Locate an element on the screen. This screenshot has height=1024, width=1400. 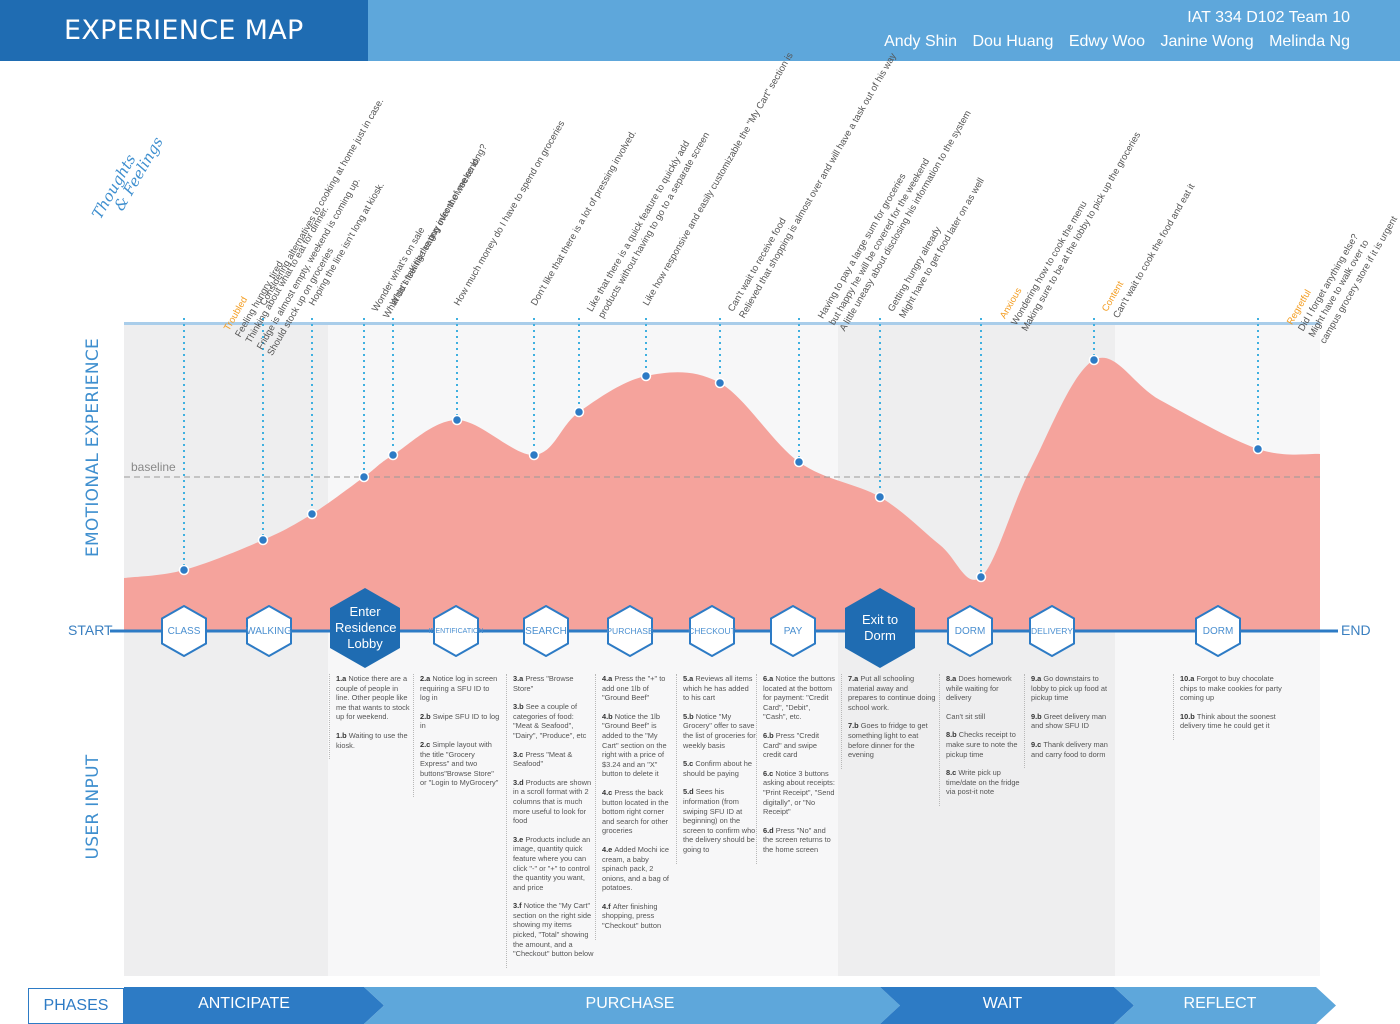
user-input-item: 1.b Waiting to use the kiosk. is located at coordinates (374, 740).